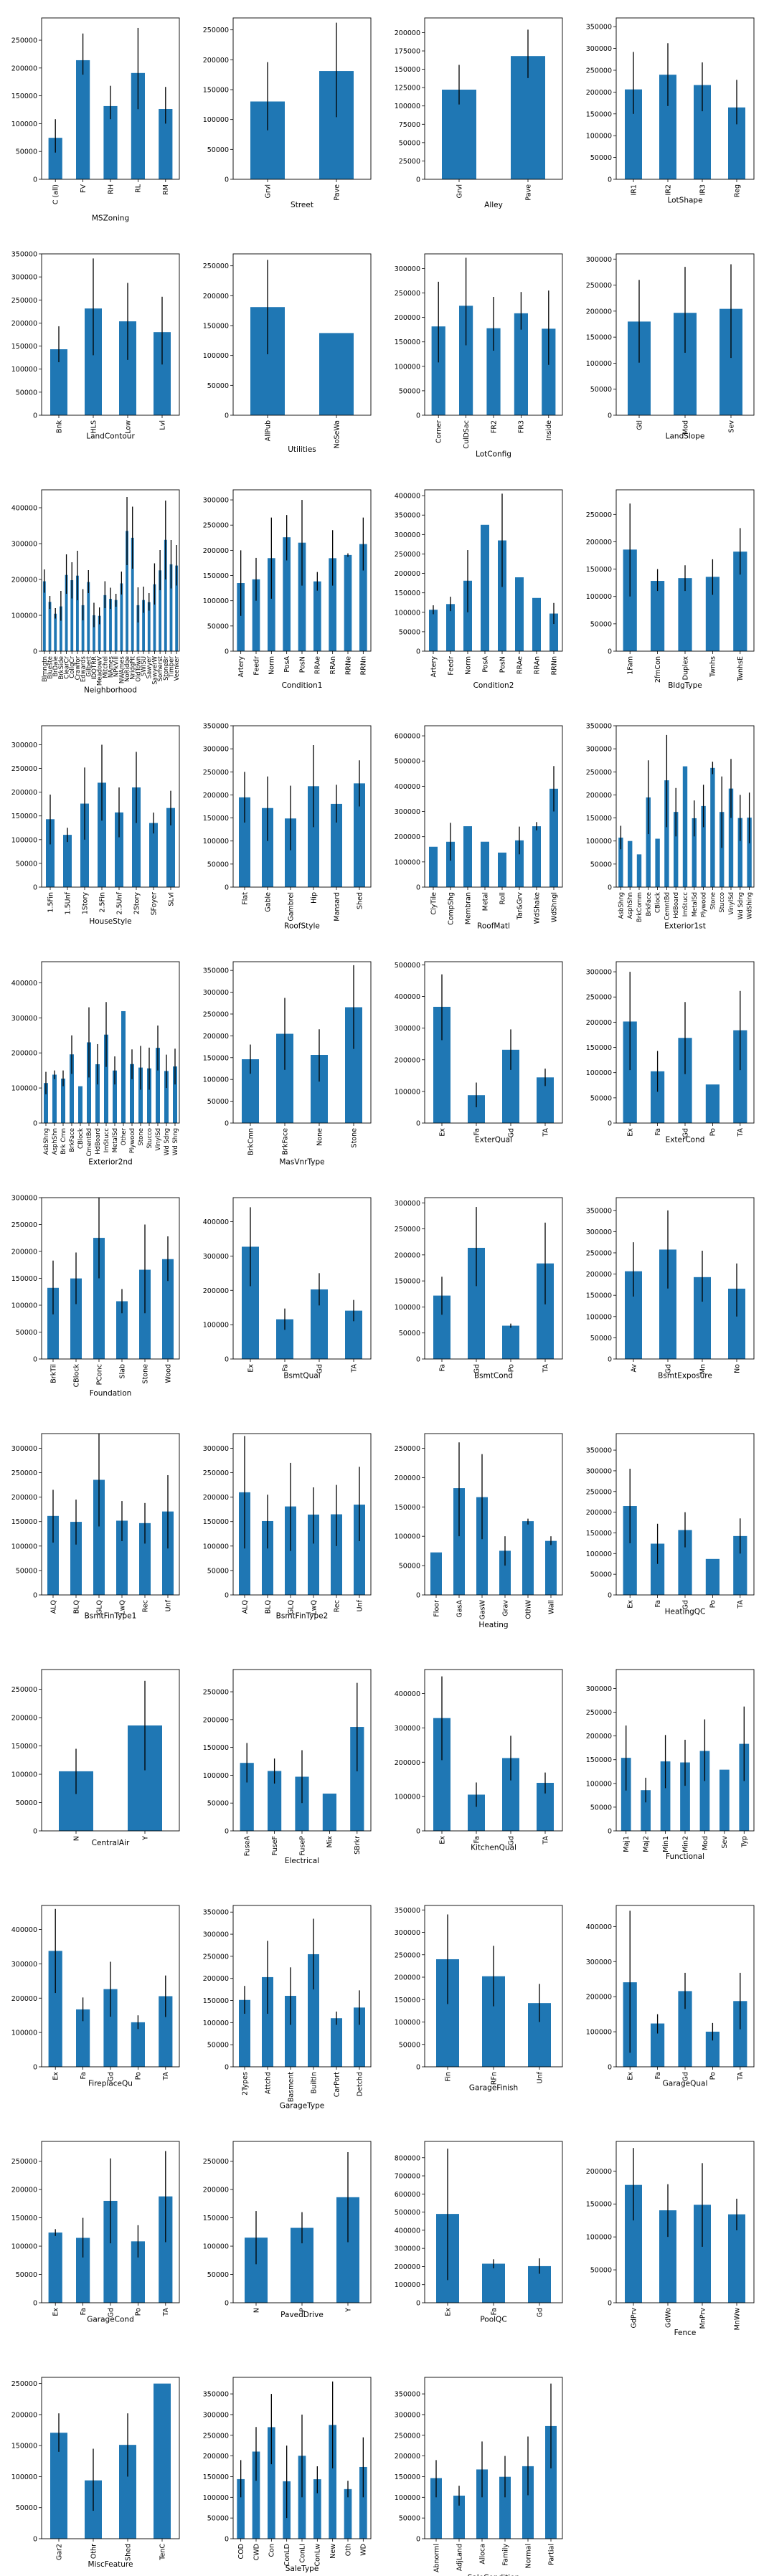 The width and height of the screenshot is (769, 2576). Describe the element at coordinates (88, 616) in the screenshot. I see `bar-Gilbert` at that location.